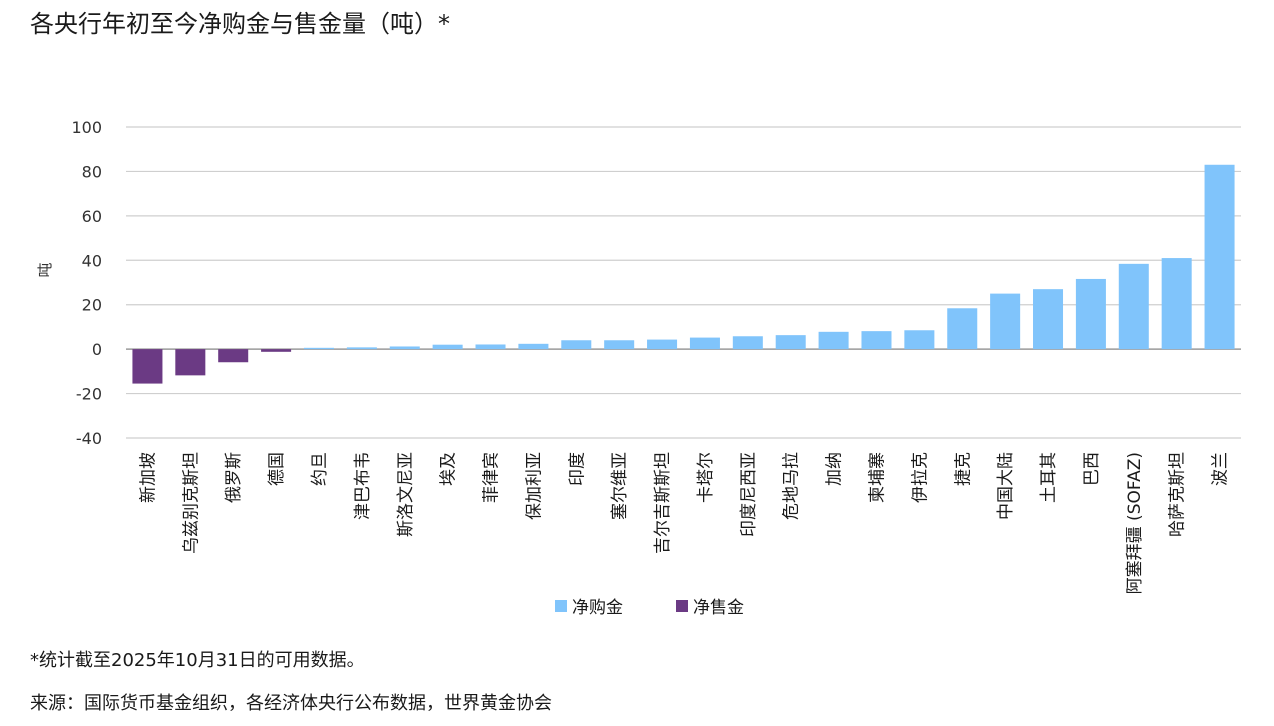 The width and height of the screenshot is (1274, 726). I want to click on legend-swatch-net-buy, so click(561, 606).